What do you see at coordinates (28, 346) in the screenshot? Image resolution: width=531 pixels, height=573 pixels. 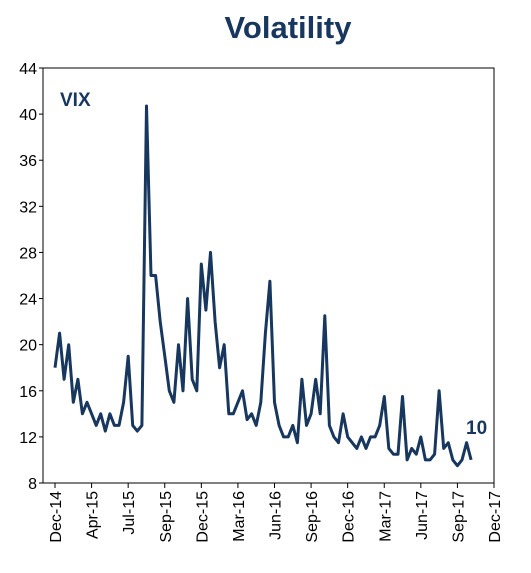 I see `y-tick-label: 20` at bounding box center [28, 346].